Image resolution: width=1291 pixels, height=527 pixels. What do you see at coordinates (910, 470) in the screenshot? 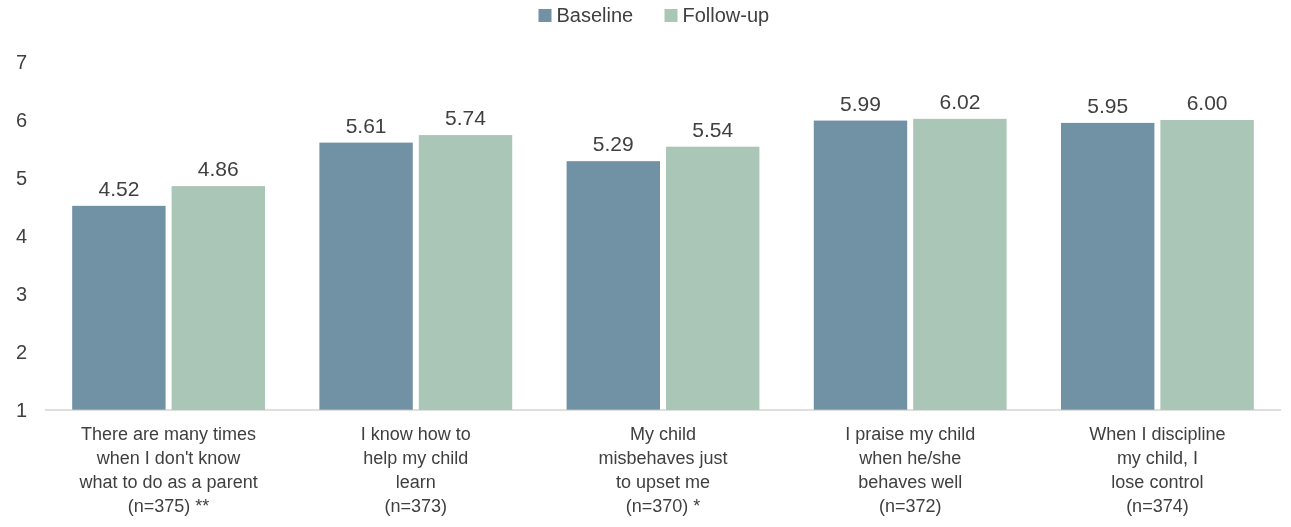
I see `x-tick-label: I praise my child when he/she behaves well (n=372)` at bounding box center [910, 470].